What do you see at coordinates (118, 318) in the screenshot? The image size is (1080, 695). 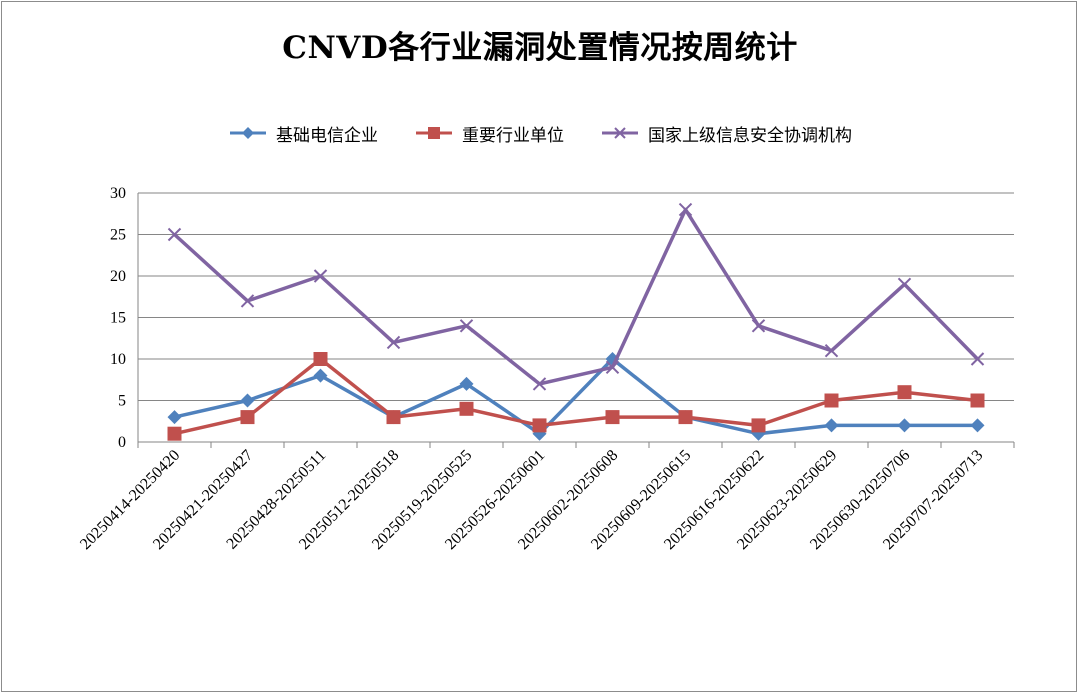 I see `y-tick-label: 15` at bounding box center [118, 318].